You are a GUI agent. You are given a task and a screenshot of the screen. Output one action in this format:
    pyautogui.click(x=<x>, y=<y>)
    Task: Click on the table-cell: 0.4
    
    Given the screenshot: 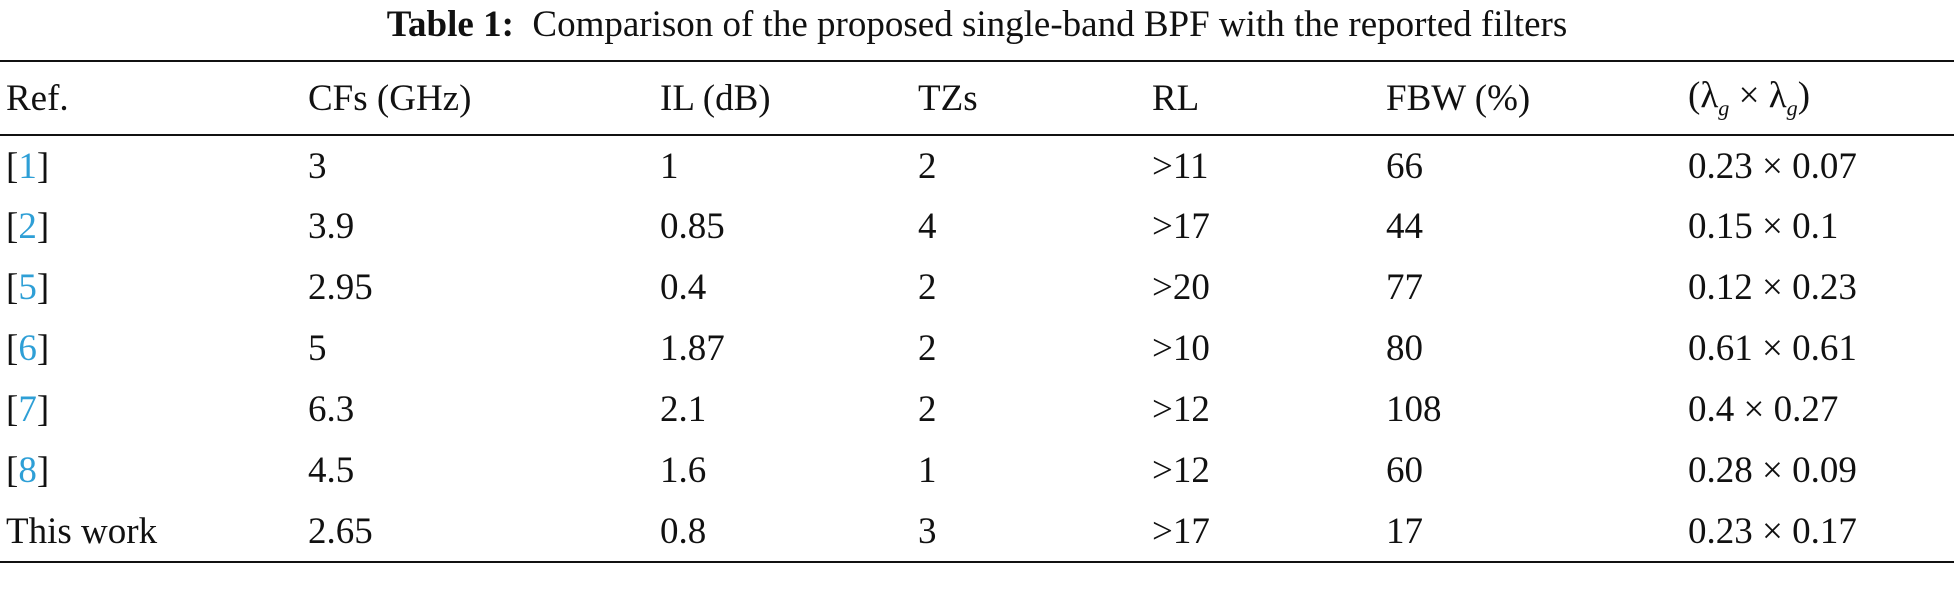 What is the action you would take?
    pyautogui.click(x=683, y=287)
    